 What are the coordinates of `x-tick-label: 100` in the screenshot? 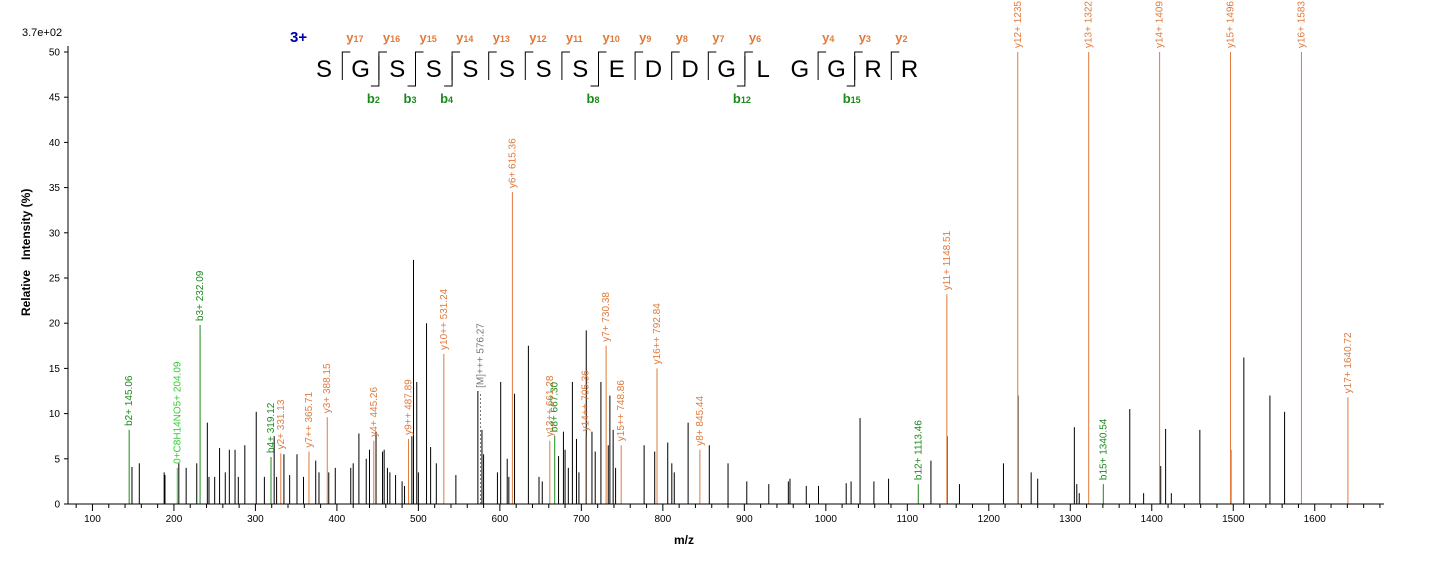 It's located at (92, 519).